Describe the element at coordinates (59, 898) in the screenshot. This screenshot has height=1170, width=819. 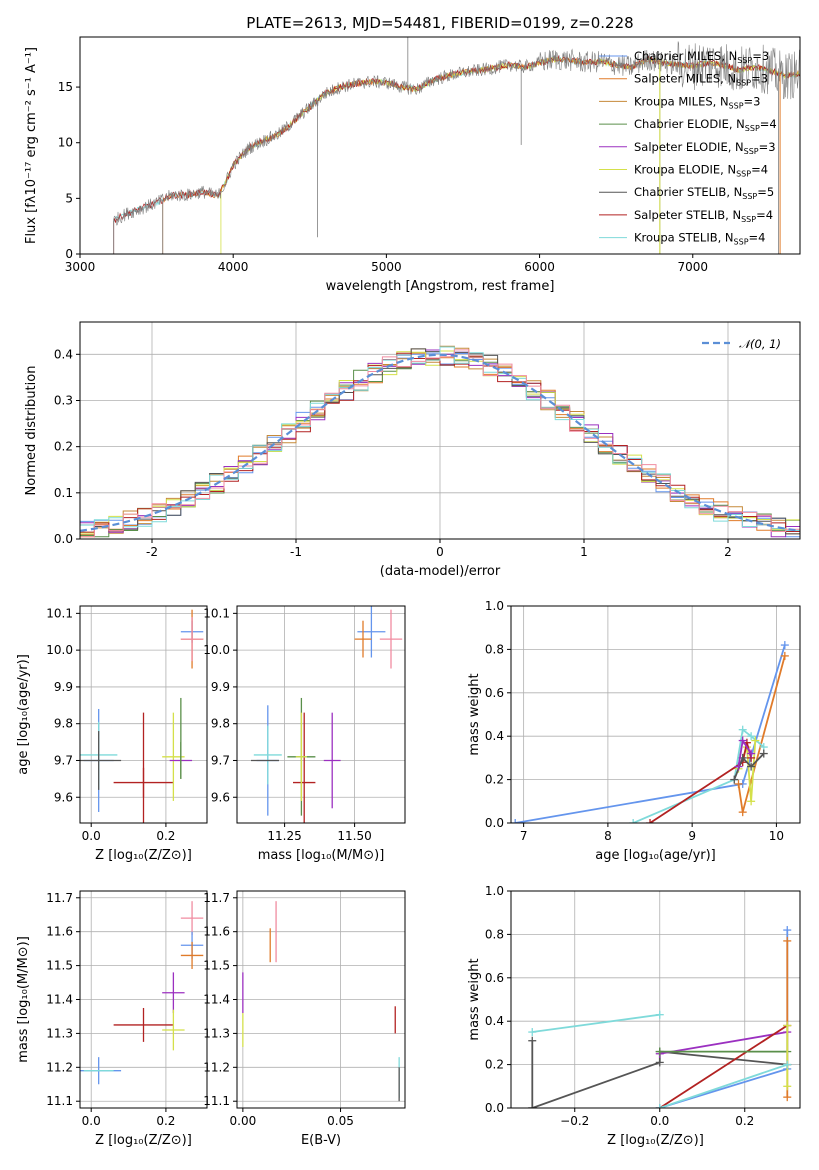
I see `y-tick-label: 11.7` at that location.